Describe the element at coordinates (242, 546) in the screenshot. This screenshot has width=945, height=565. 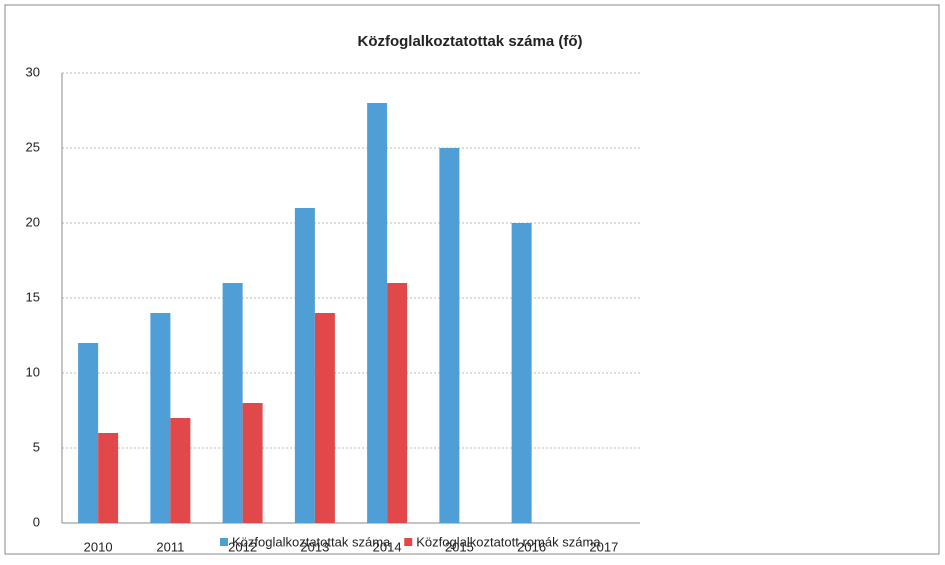
I see `x-tick-label: 2012` at that location.